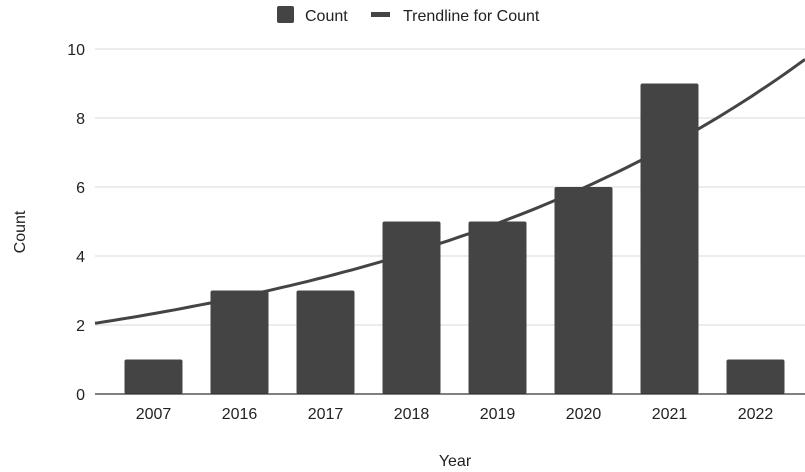 This screenshot has height=472, width=805. What do you see at coordinates (471, 16) in the screenshot?
I see `legend-label-trendline: Trendline for Count` at bounding box center [471, 16].